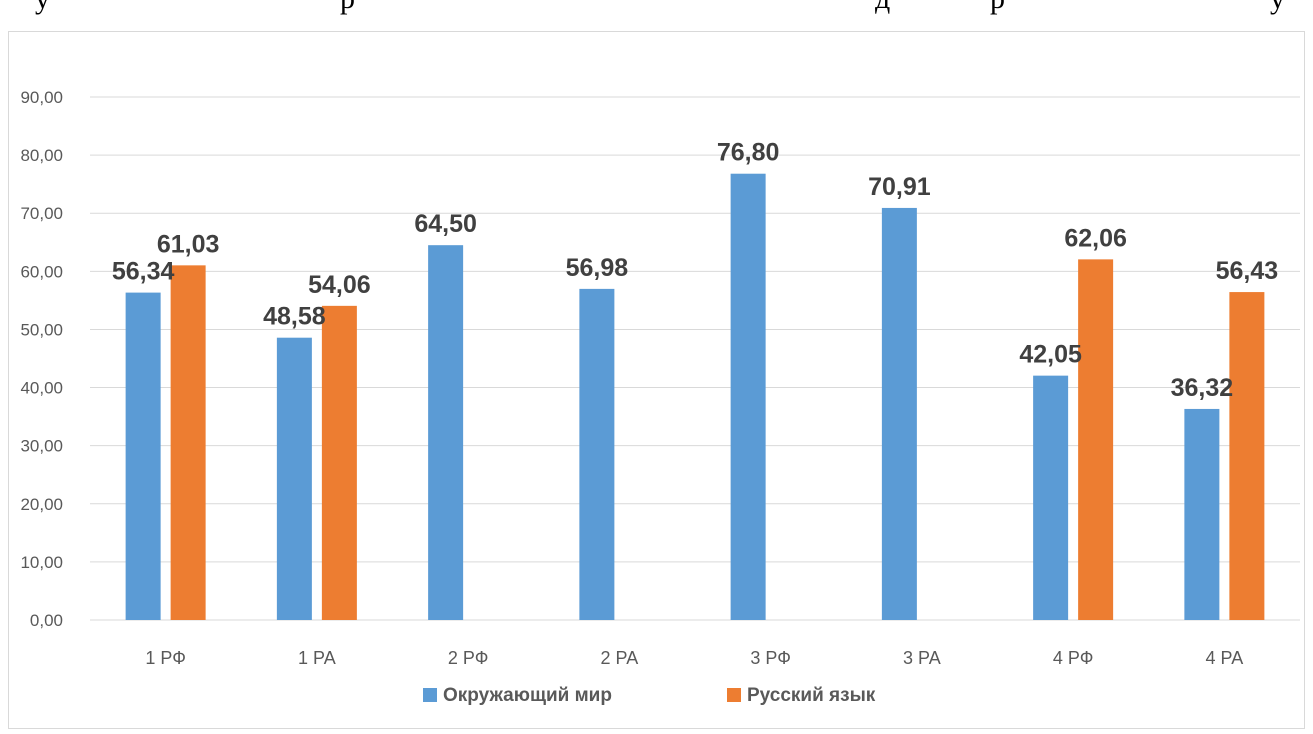  Describe the element at coordinates (770, 658) in the screenshot. I see `x-tick-label: 3 РФ` at that location.